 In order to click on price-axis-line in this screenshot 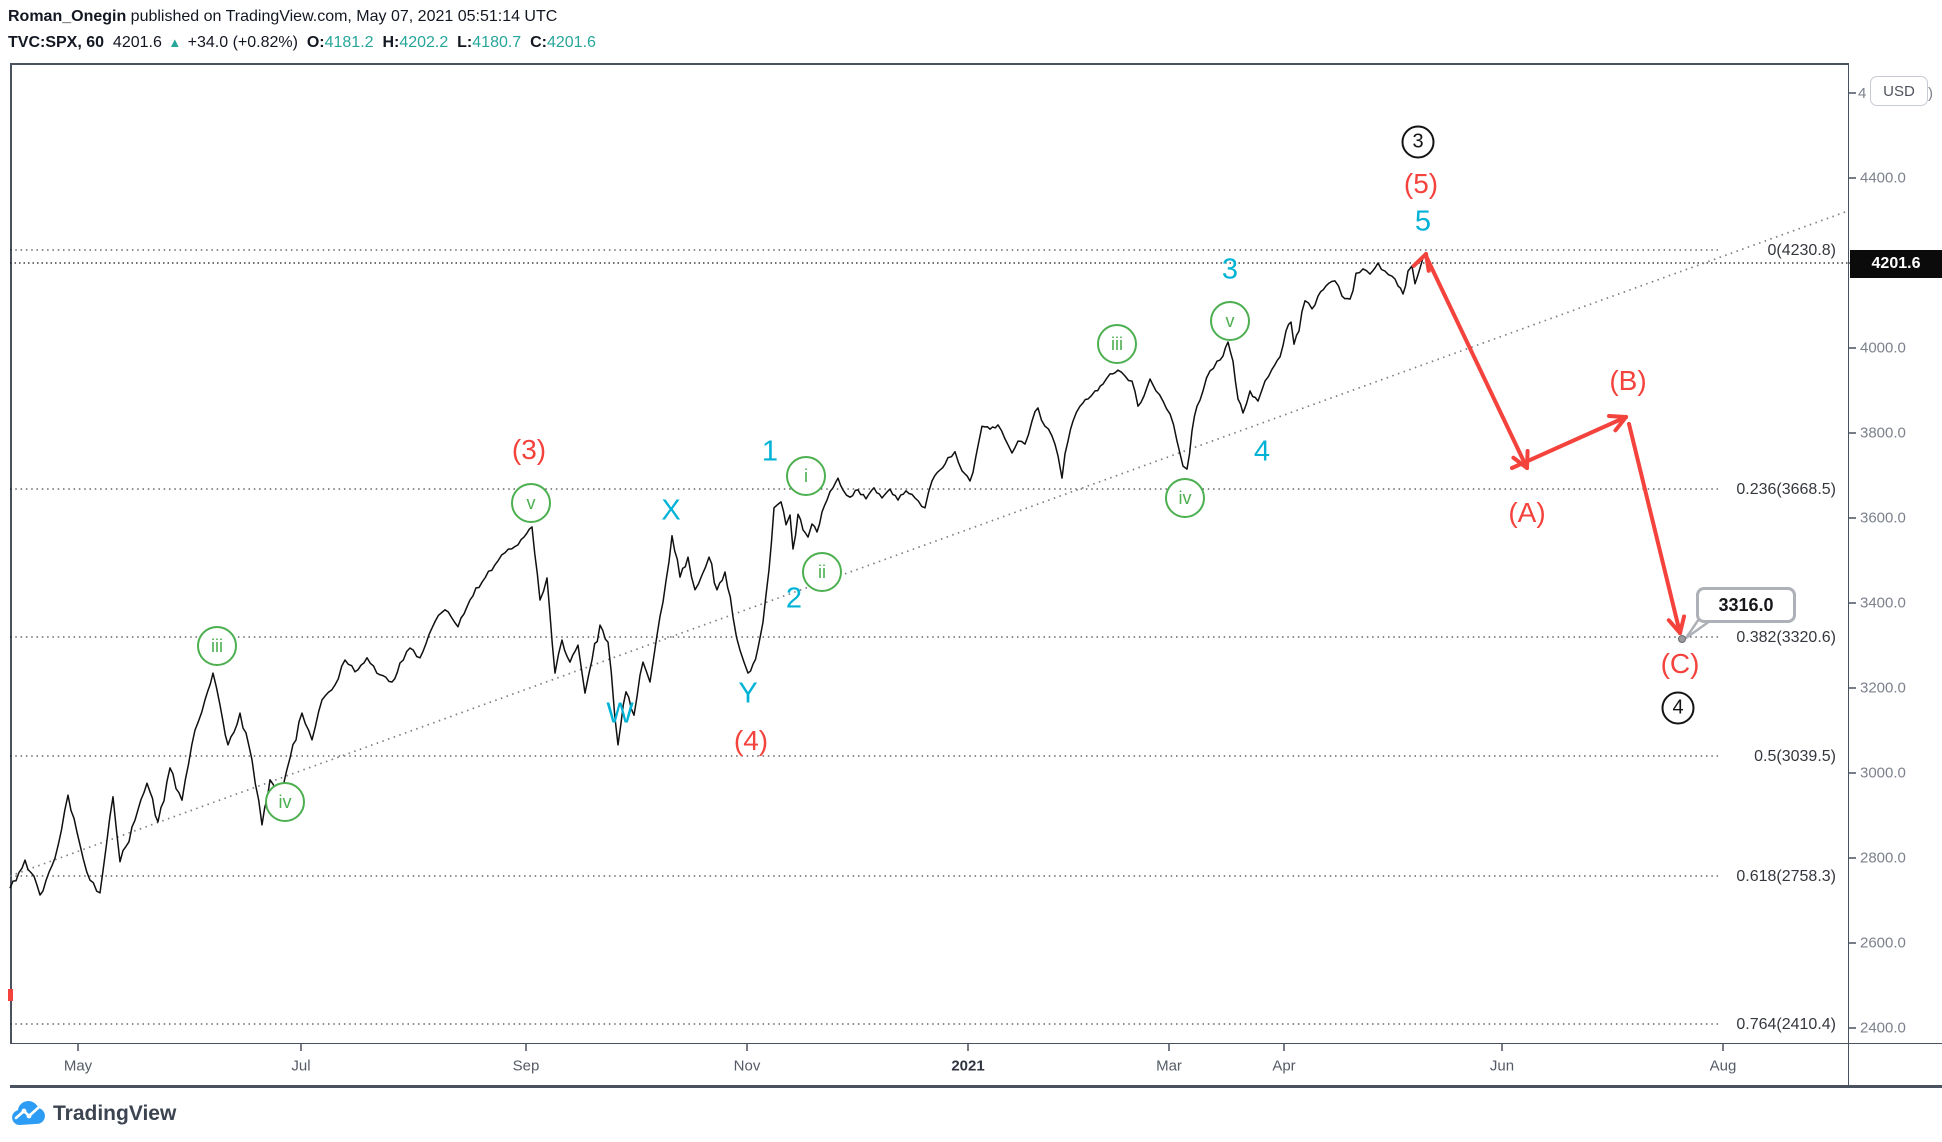, I will do `click(1848, 574)`.